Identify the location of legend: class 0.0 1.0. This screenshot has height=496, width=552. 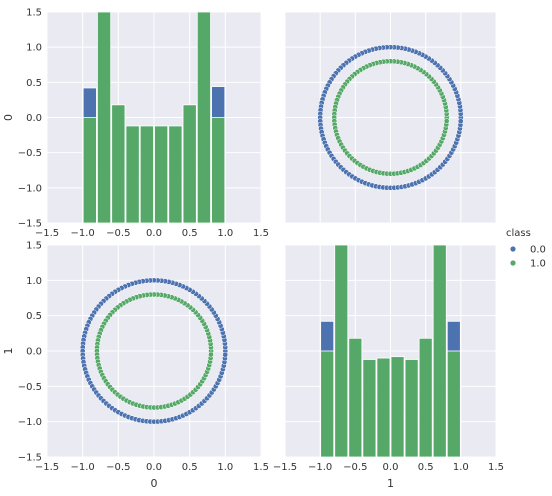
(526, 249).